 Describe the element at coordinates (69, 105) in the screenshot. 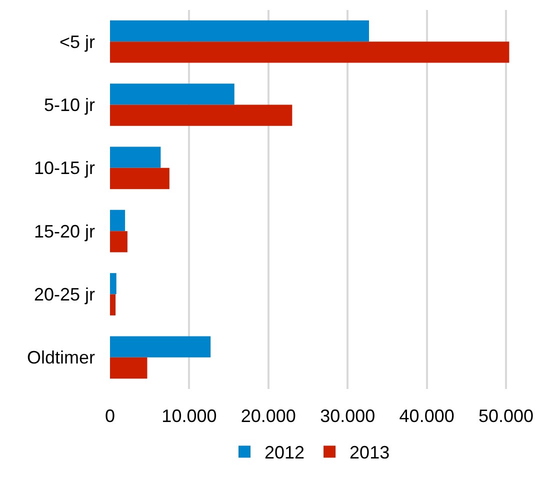

I see `y-tick-label: 5-10 jr` at that location.